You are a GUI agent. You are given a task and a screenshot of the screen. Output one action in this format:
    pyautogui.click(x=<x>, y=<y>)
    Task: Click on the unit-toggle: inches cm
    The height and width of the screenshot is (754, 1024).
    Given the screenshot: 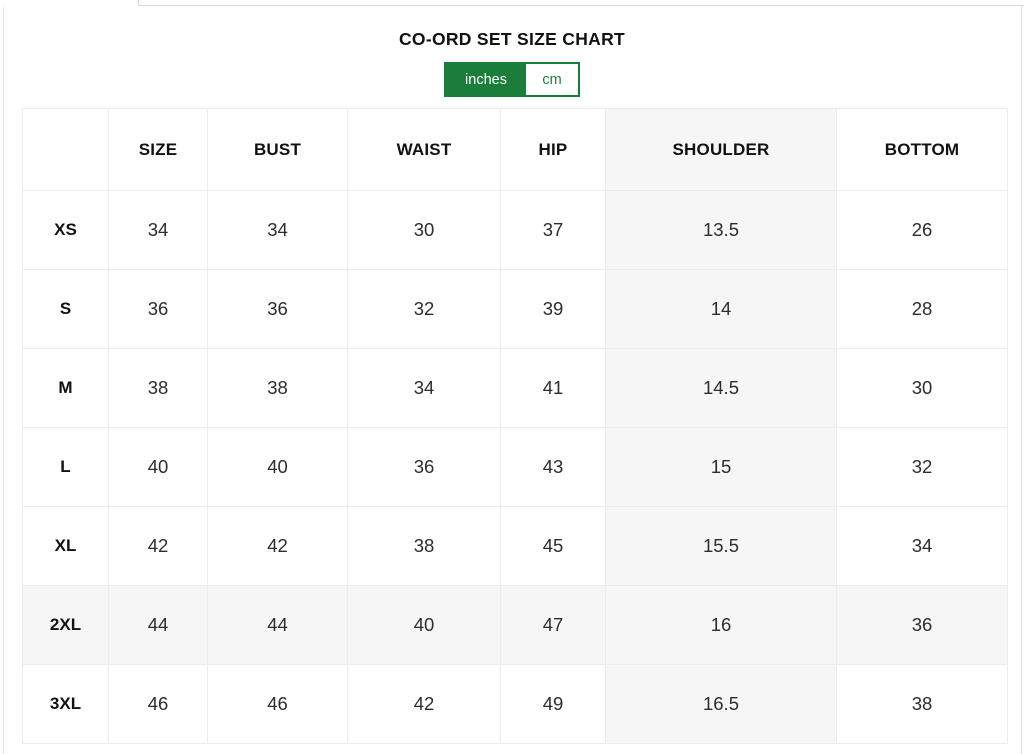 What is the action you would take?
    pyautogui.click(x=512, y=79)
    